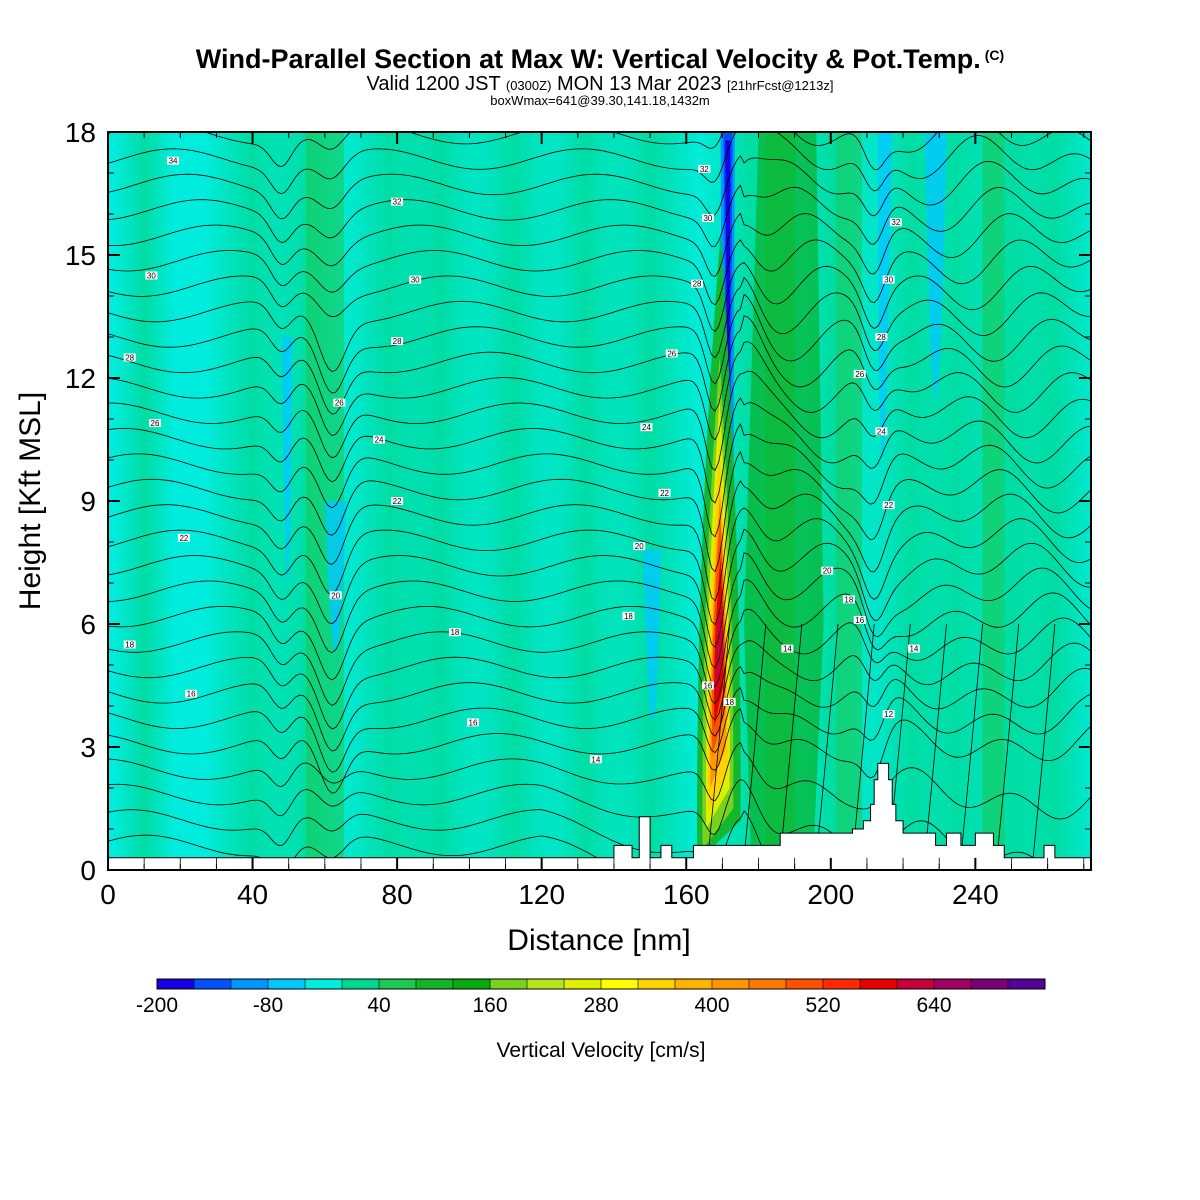 This screenshot has height=1200, width=1200. Describe the element at coordinates (378, 1005) in the screenshot. I see `colorbar-tick-label: 40` at that location.